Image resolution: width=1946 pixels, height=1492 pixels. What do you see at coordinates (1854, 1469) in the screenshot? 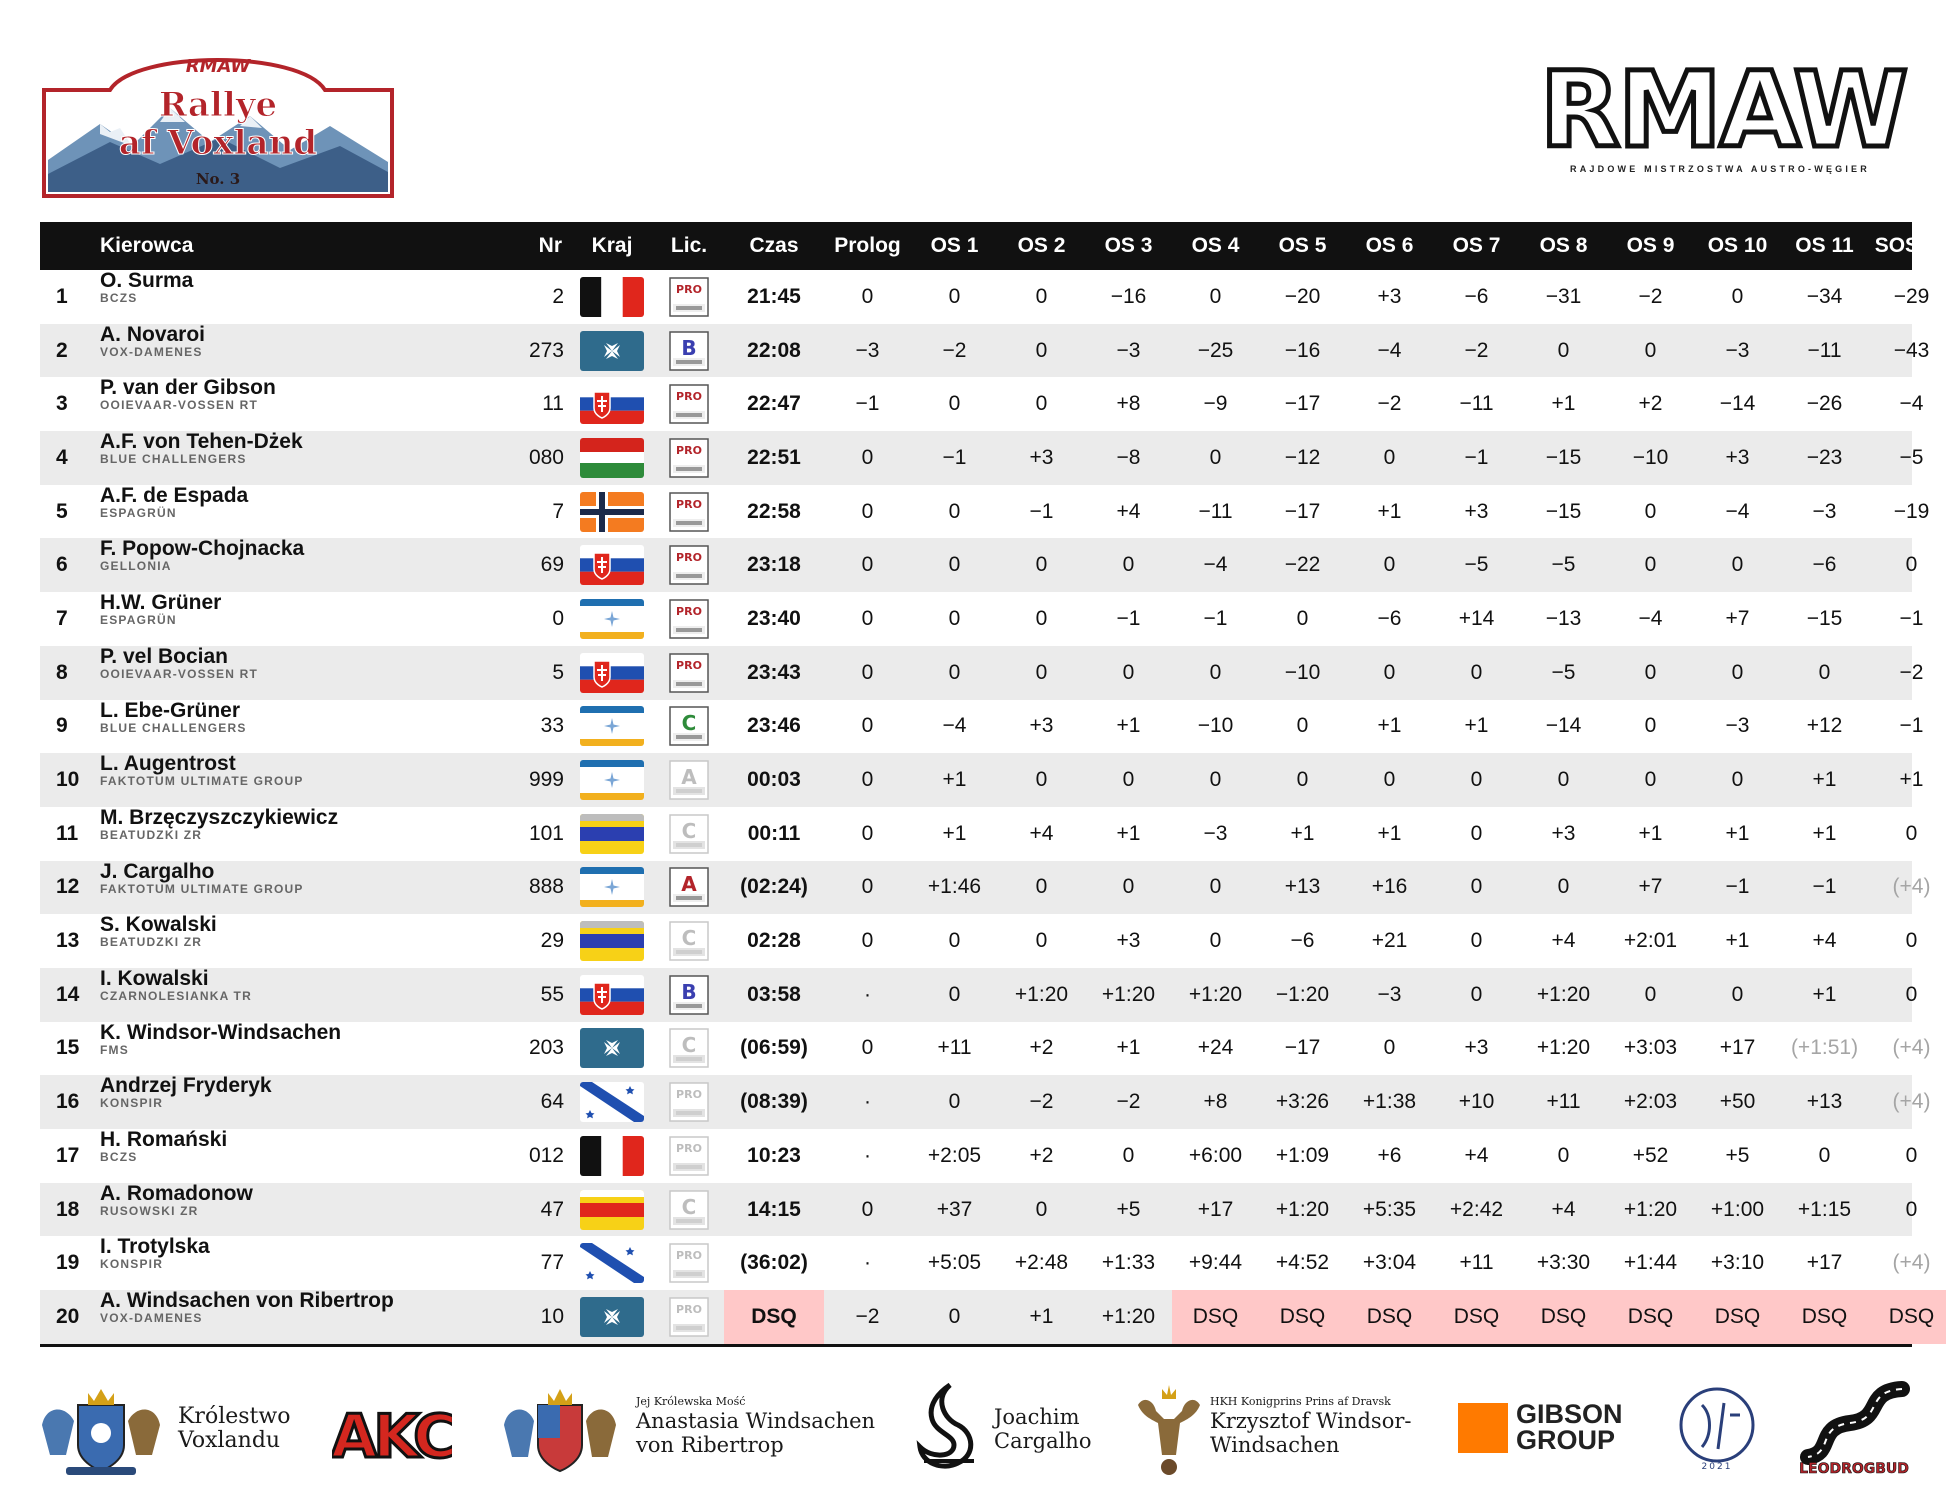
I see `leodrogbud-text: LEODROGBUD` at bounding box center [1854, 1469].